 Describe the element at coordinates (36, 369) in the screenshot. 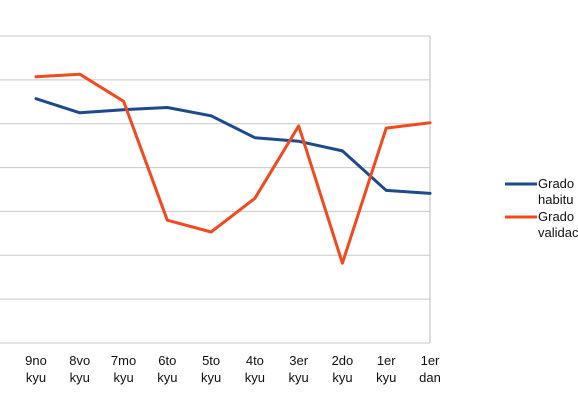

I see `x-tick-label: 9no kyu` at that location.